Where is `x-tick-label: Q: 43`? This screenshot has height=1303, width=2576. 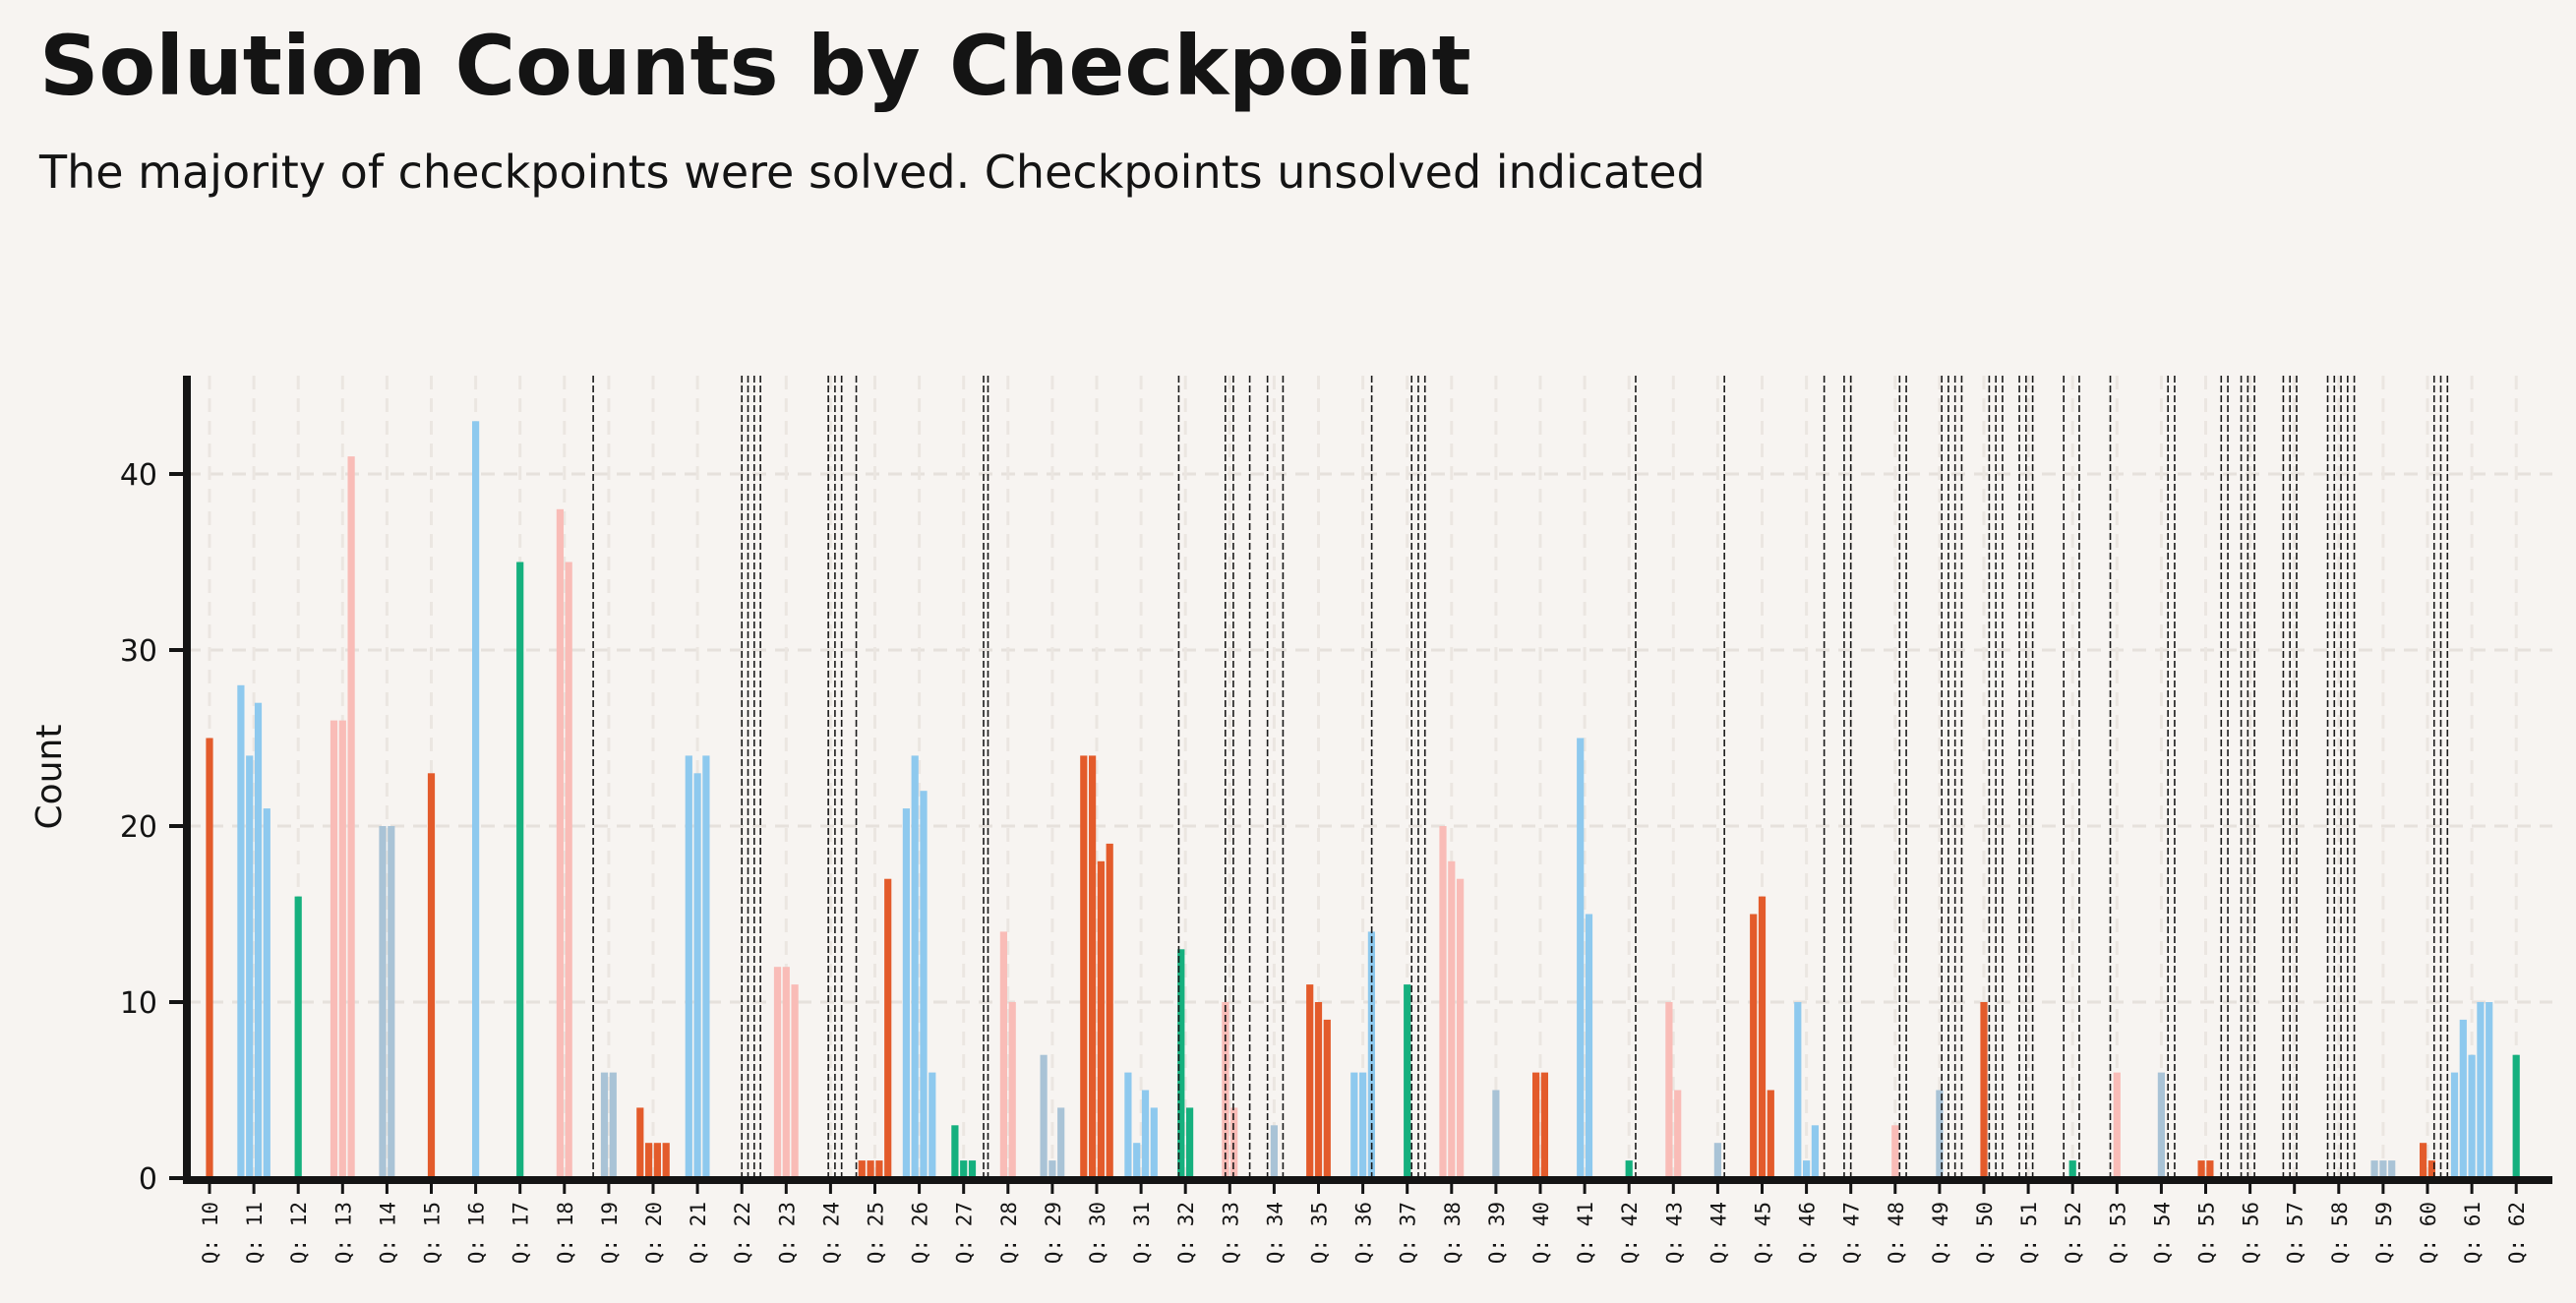 x-tick-label: Q: 43 is located at coordinates (1674, 1233).